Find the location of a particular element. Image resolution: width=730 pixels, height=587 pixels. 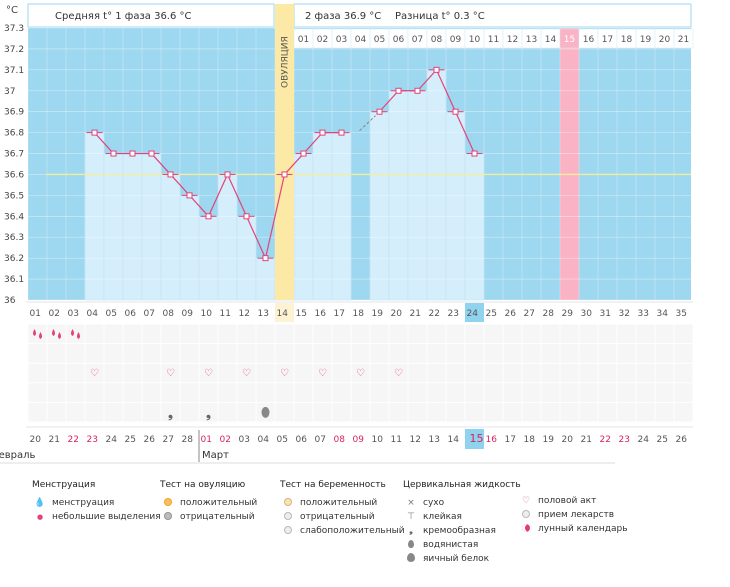

legend-item: ❟ кремообразная is located at coordinates (462, 531).